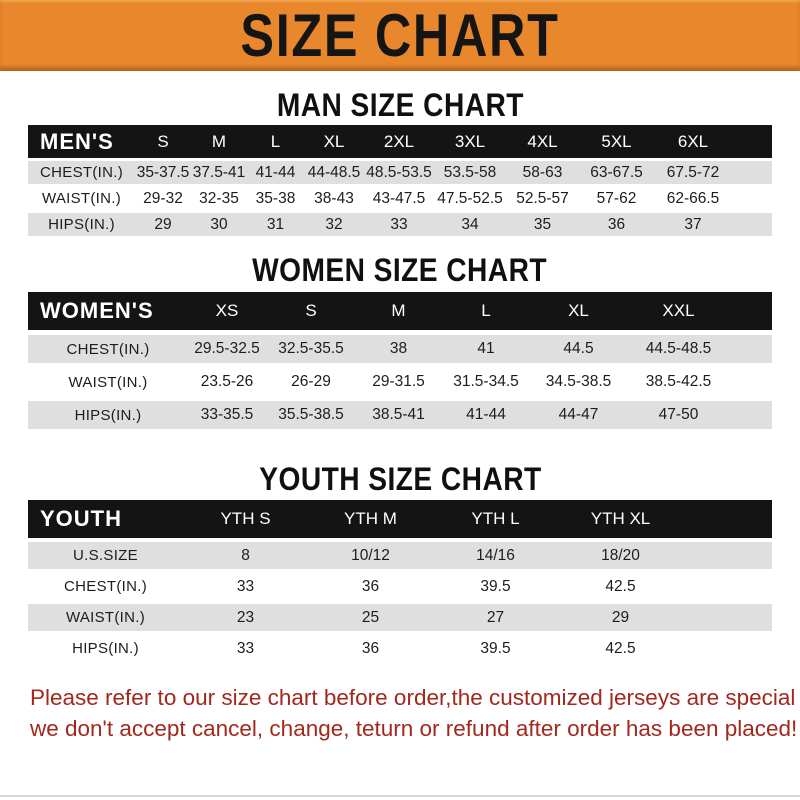 Image resolution: width=800 pixels, height=800 pixels. I want to click on table-row: CHEST(IN.) 33 36 39.5 42.5, so click(400, 586).